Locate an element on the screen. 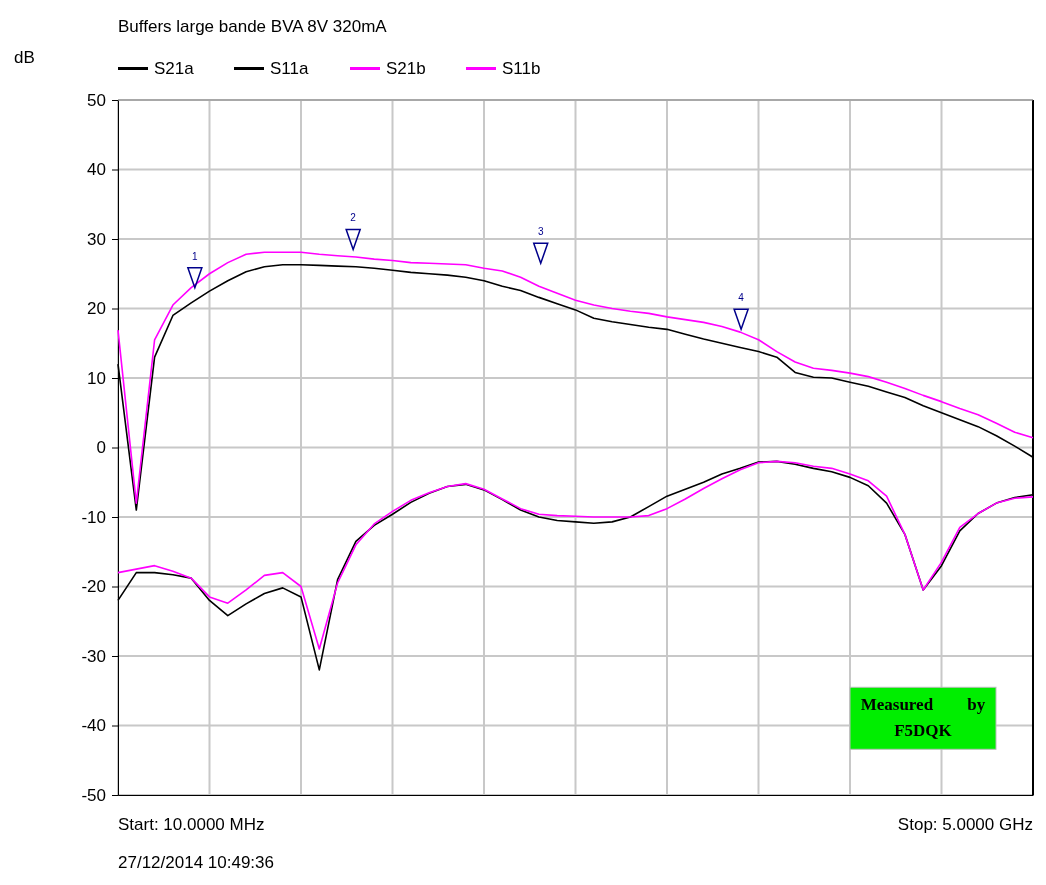 The image size is (1046, 885). annotation: 4 is located at coordinates (741, 298).